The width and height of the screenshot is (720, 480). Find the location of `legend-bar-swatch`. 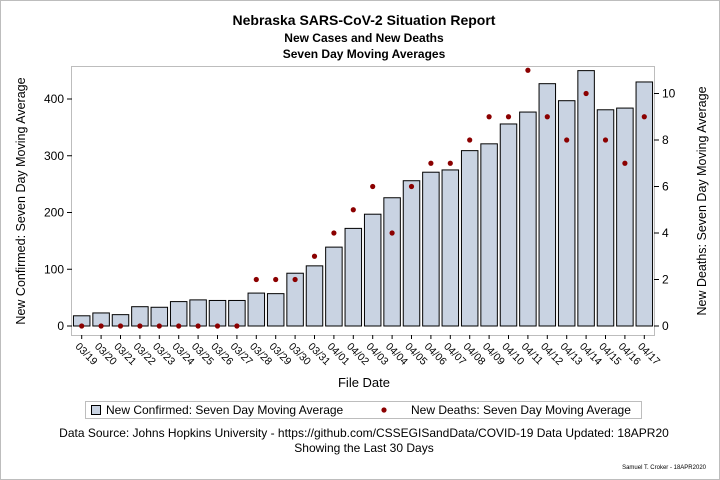

legend-bar-swatch is located at coordinates (96, 410).